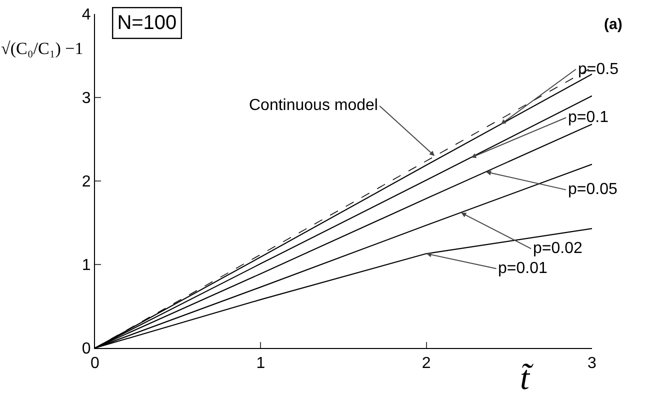 Image resolution: width=650 pixels, height=411 pixels. What do you see at coordinates (86, 99) in the screenshot?
I see `y-tick-label: 3` at bounding box center [86, 99].